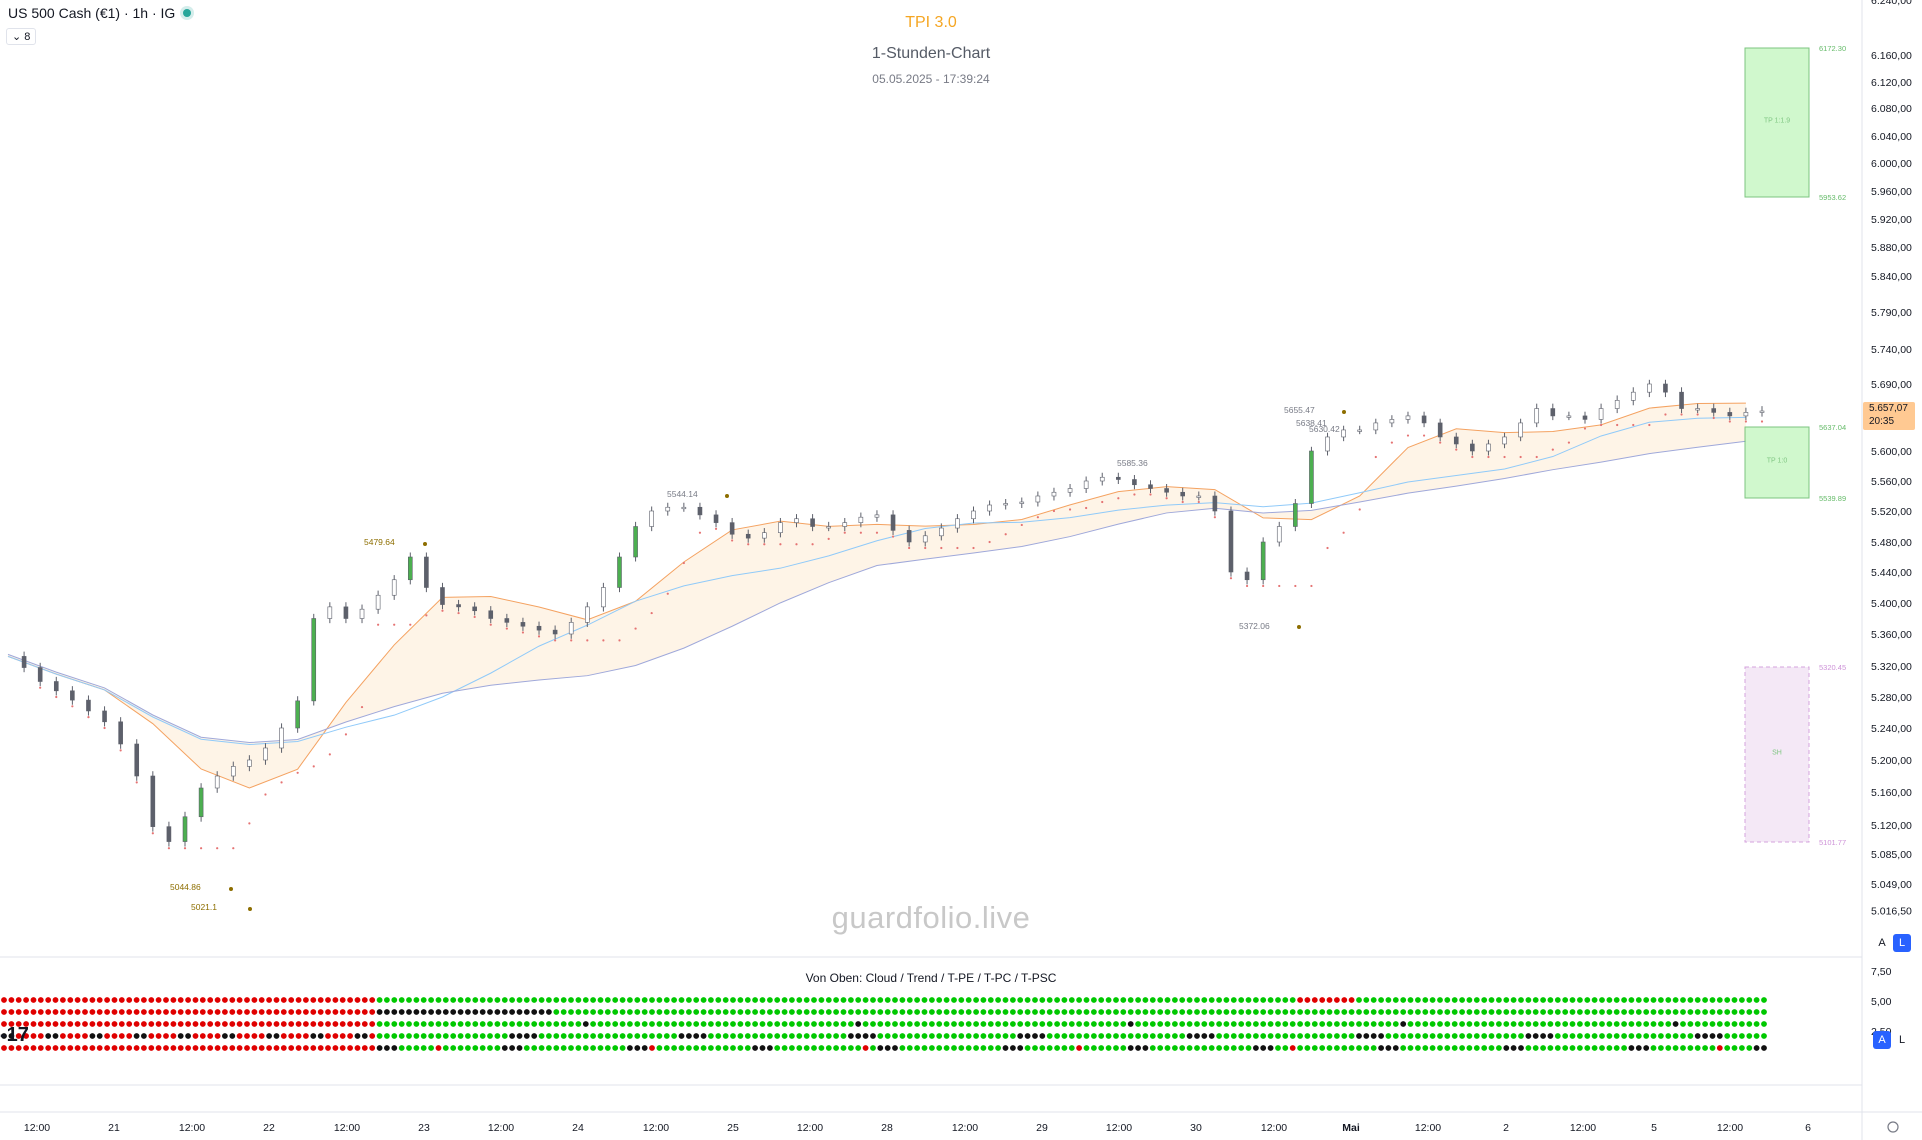 The image size is (1922, 1140). What do you see at coordinates (21, 36) in the screenshot?
I see `indicator-toggle-button: ⌄ 8` at bounding box center [21, 36].